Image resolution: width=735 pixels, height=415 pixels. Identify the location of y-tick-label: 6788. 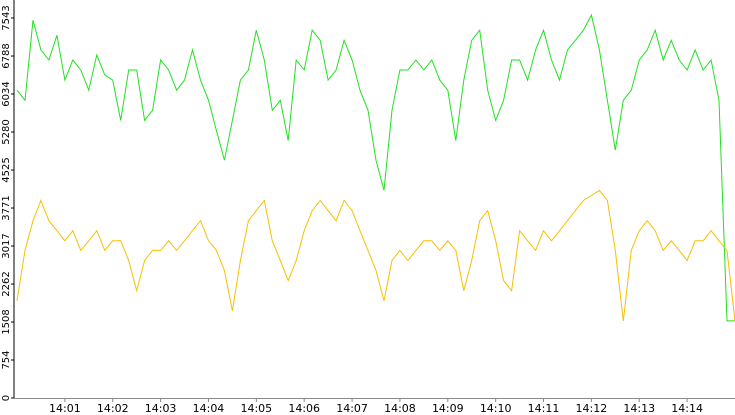
(6, 55).